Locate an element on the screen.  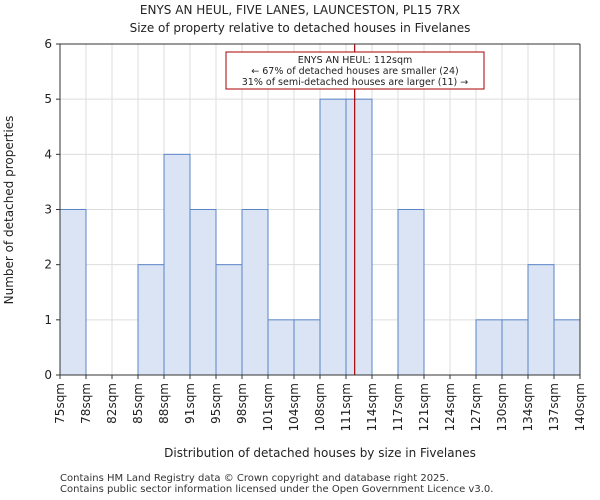
y-tick-label: 5 is located at coordinates (48, 99).